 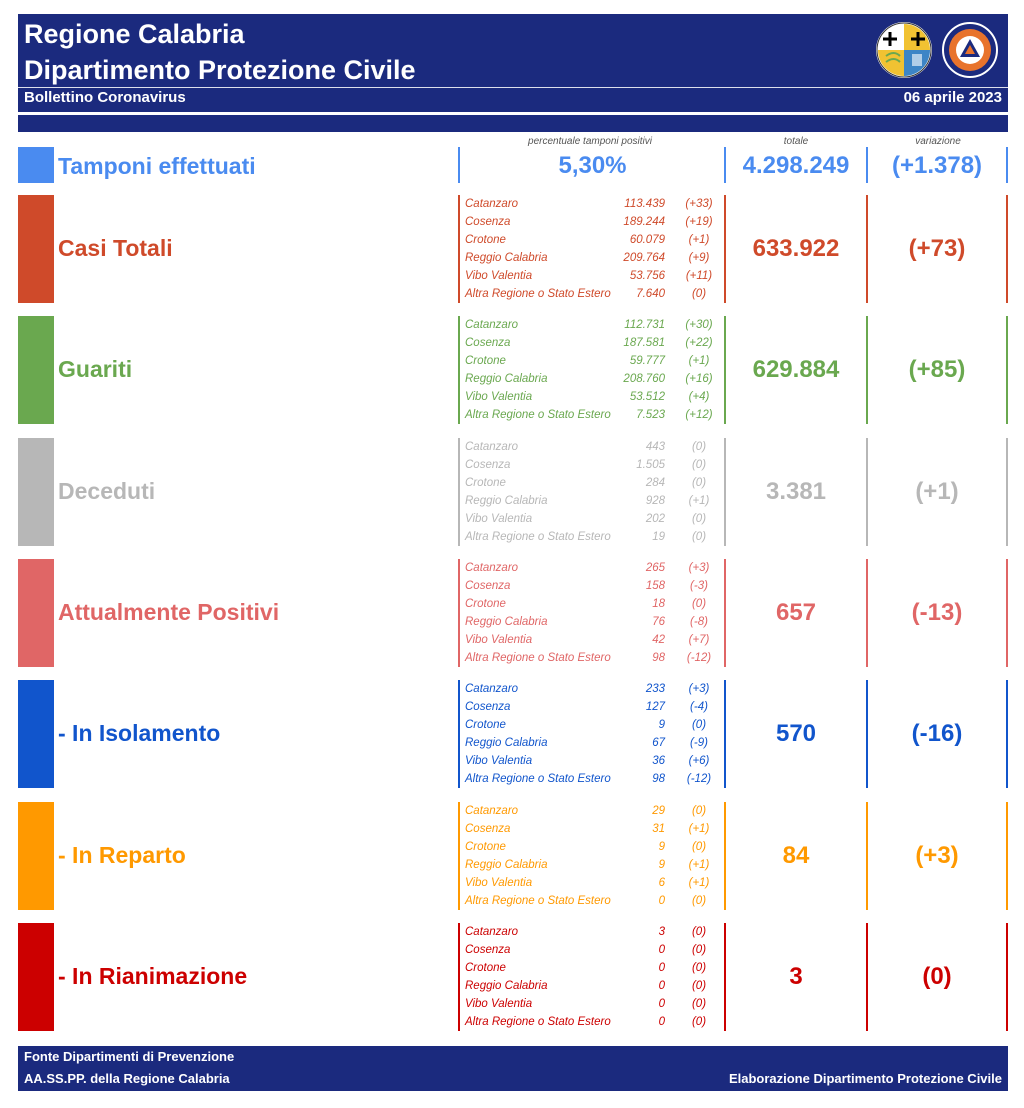 What do you see at coordinates (644, 343) in the screenshot?
I see `province-value: 187.581` at bounding box center [644, 343].